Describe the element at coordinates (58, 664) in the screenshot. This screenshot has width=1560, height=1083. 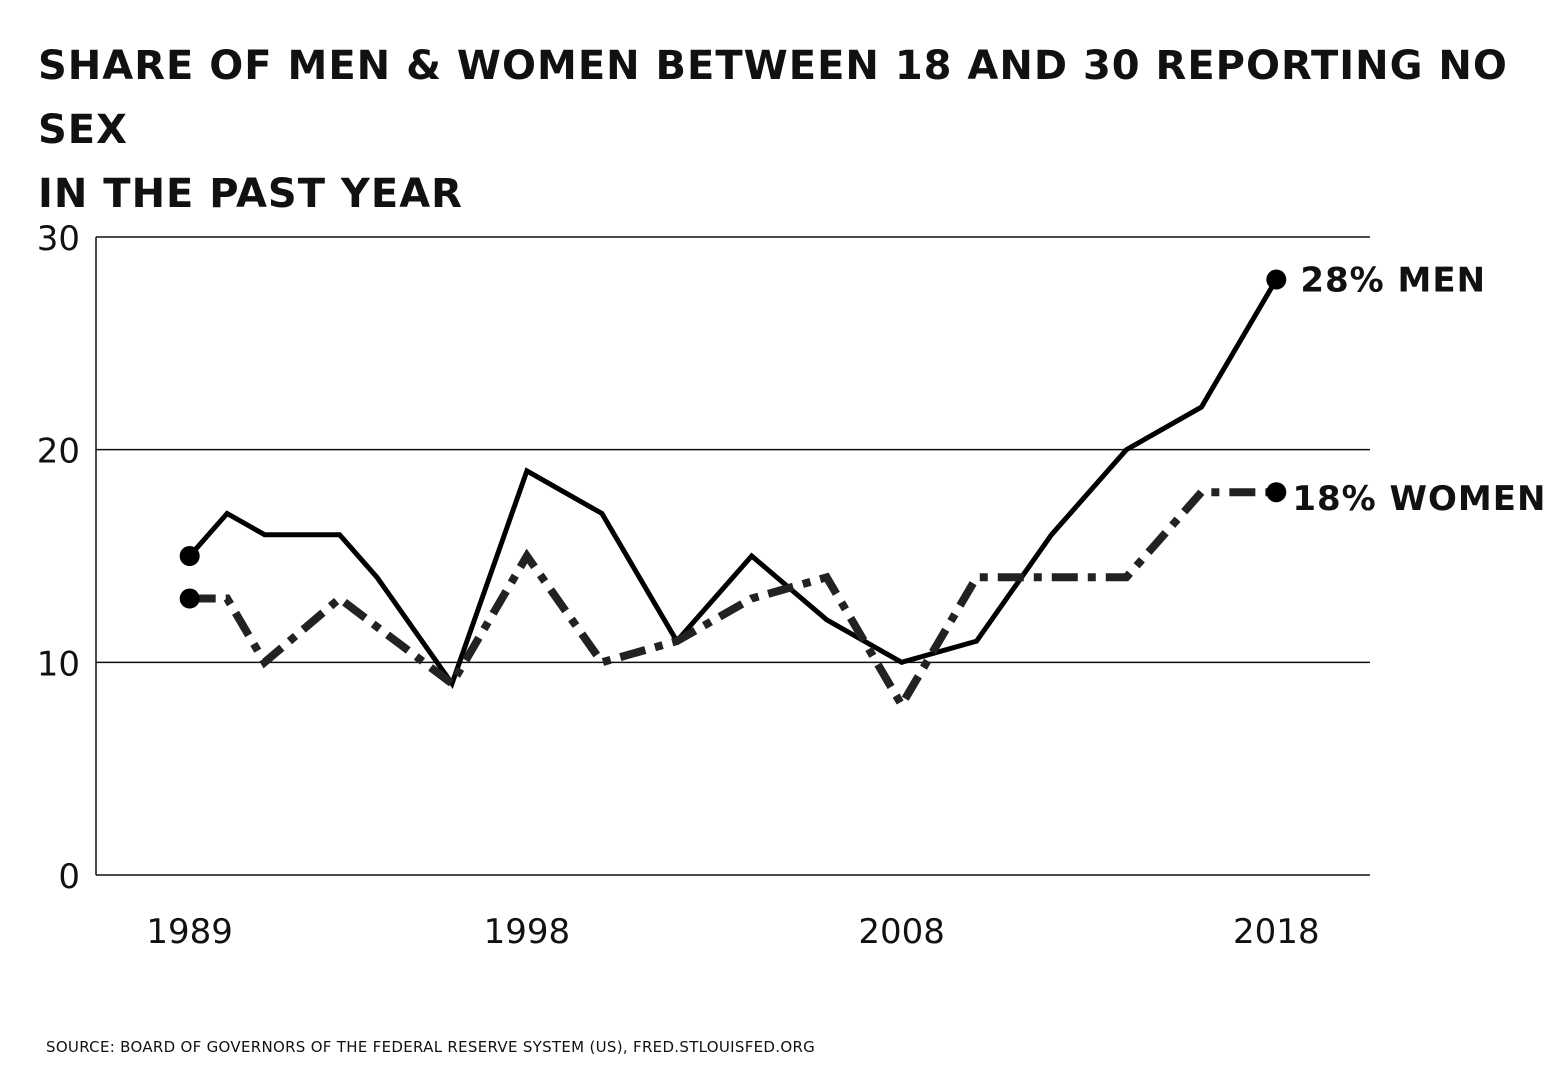
I see `y-tick-label-10: 10` at that location.